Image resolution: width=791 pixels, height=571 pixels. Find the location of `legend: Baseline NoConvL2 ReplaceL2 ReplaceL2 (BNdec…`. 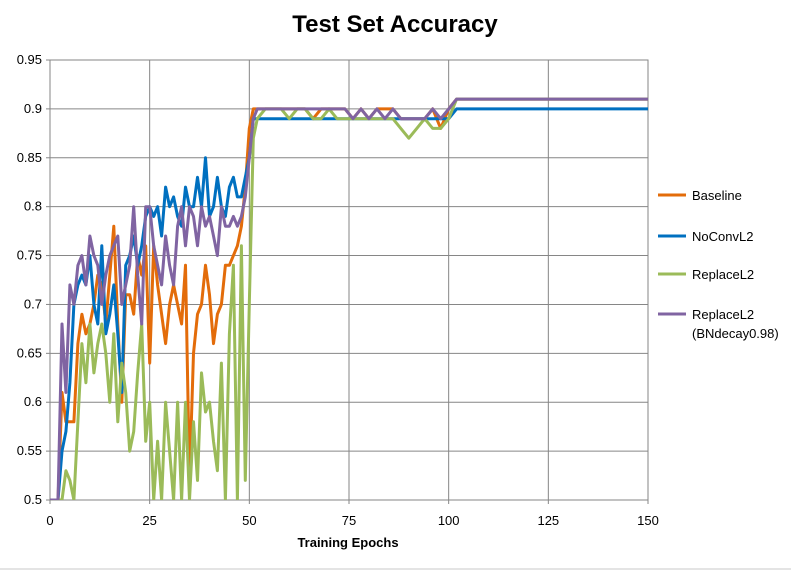

legend: Baseline NoConvL2 ReplaceL2 ReplaceL2 (BNdec… is located at coordinates (718, 264).